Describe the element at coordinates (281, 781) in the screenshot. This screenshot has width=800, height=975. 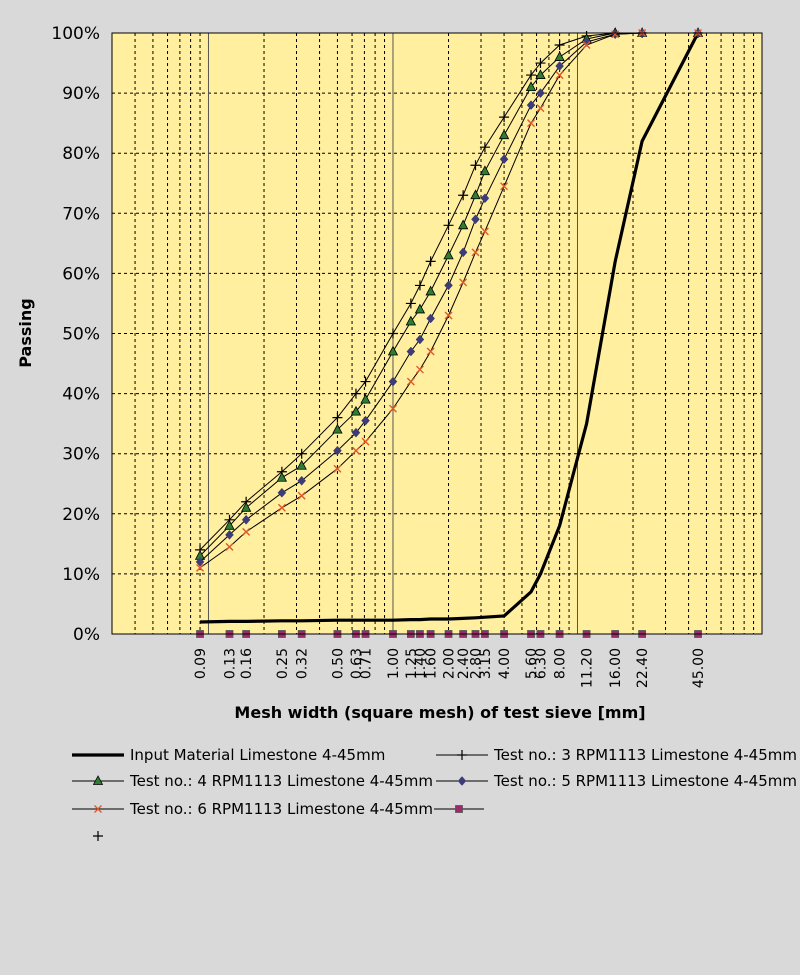
I see `legend-label: Test no.: 4 RPM1113 Limestone 4-45mm` at that location.